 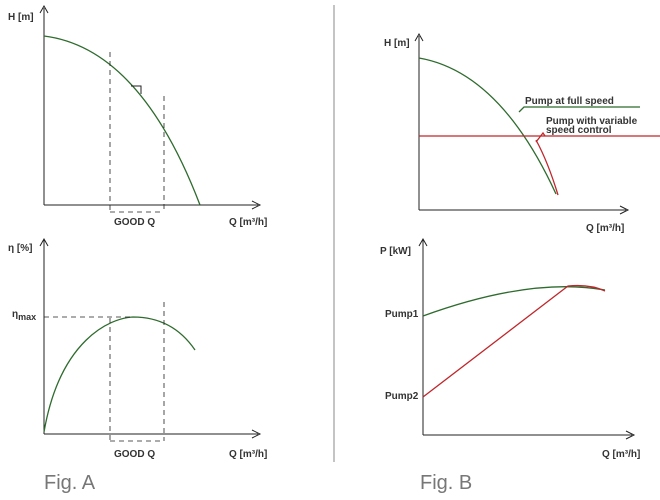 What do you see at coordinates (248, 222) in the screenshot?
I see `fig-a-top-xlabel: Q [m³/h]` at bounding box center [248, 222].